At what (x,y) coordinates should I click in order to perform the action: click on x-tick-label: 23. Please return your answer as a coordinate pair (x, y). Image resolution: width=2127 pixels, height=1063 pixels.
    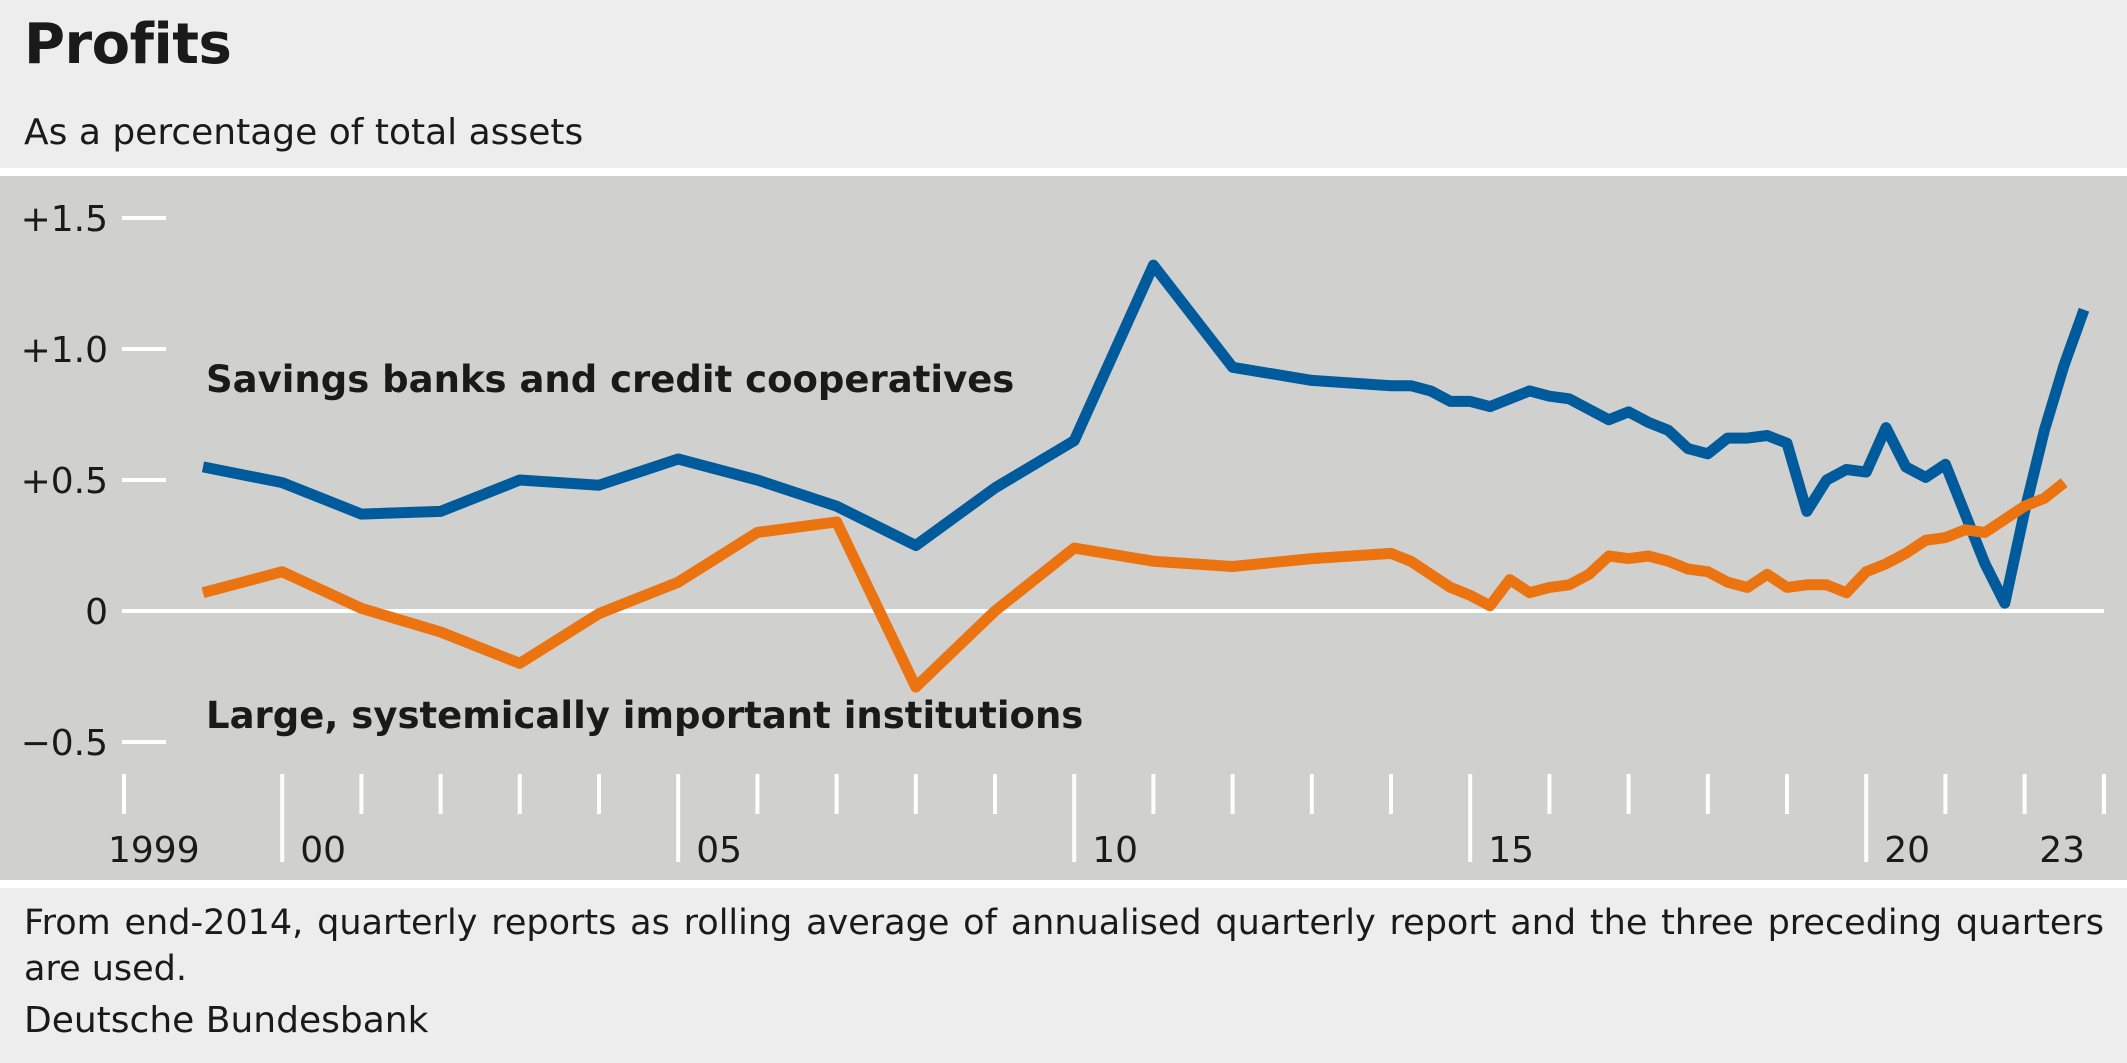
    Looking at the image, I should click on (2062, 850).